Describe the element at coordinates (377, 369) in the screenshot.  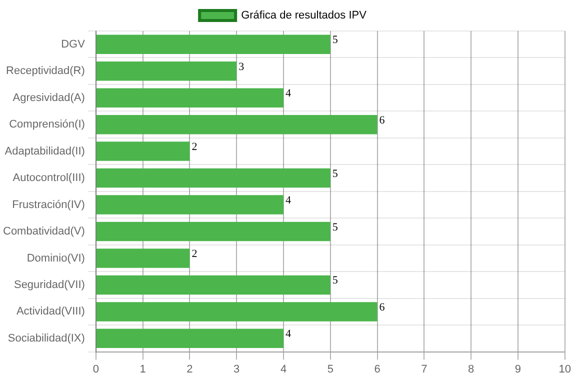
I see `x-tick-label: 6` at that location.